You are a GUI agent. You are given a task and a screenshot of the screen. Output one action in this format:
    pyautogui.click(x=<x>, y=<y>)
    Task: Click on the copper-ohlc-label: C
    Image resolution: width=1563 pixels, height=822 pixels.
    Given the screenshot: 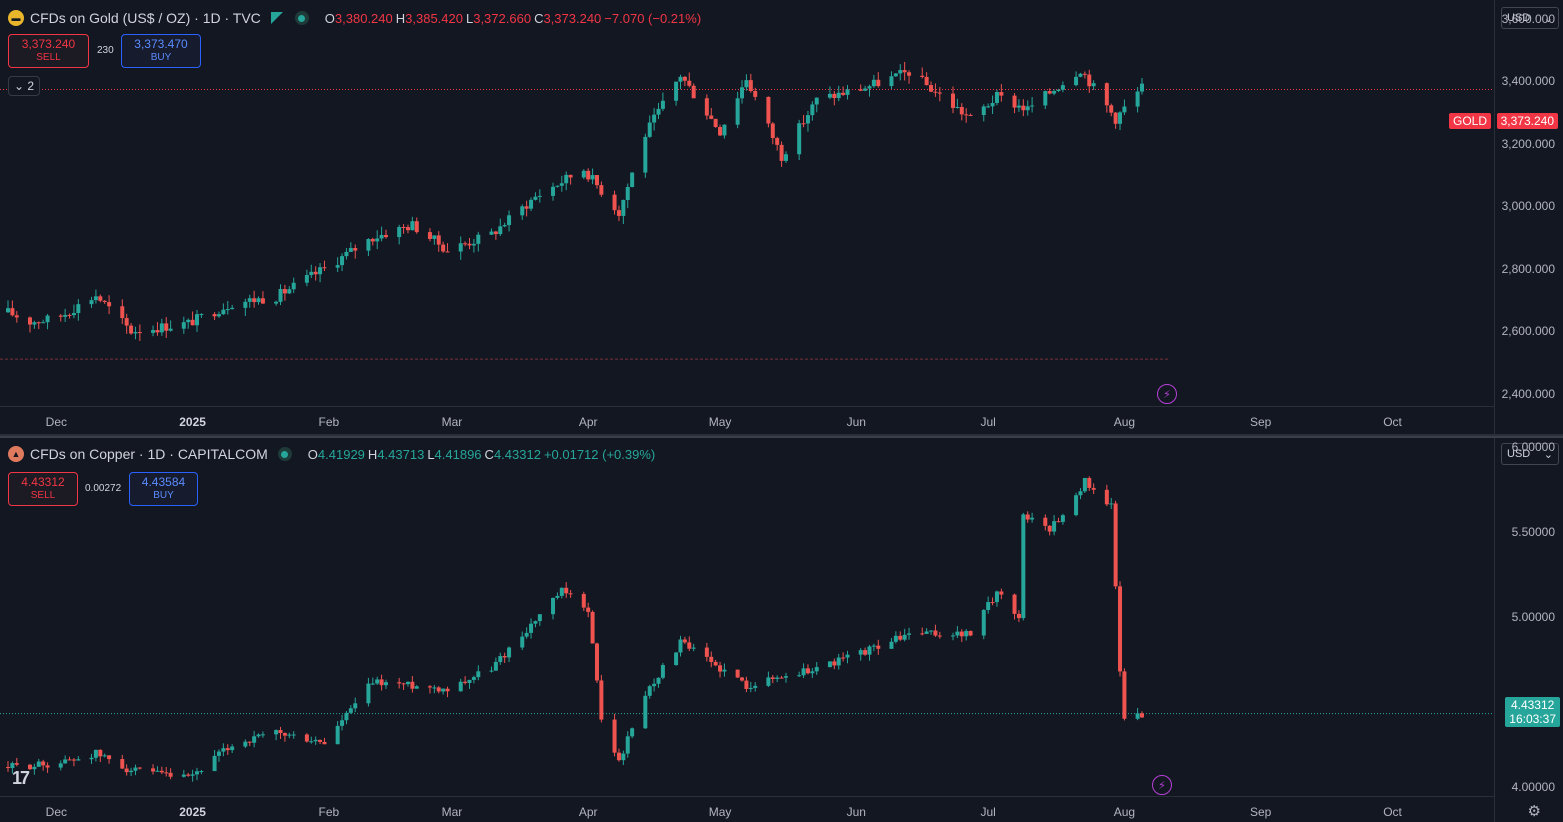 What is the action you would take?
    pyautogui.click(x=489, y=454)
    